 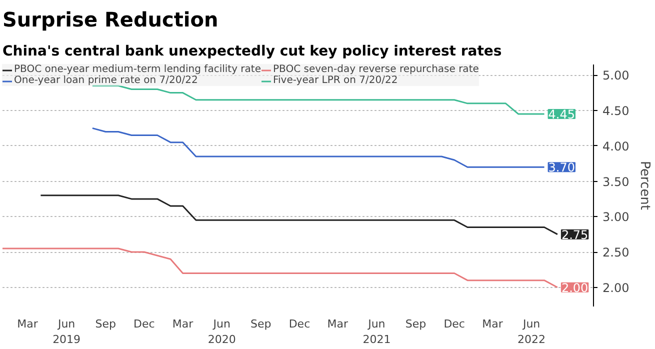 What do you see at coordinates (616, 111) in the screenshot?
I see `y-tick-label: 4.50` at bounding box center [616, 111].